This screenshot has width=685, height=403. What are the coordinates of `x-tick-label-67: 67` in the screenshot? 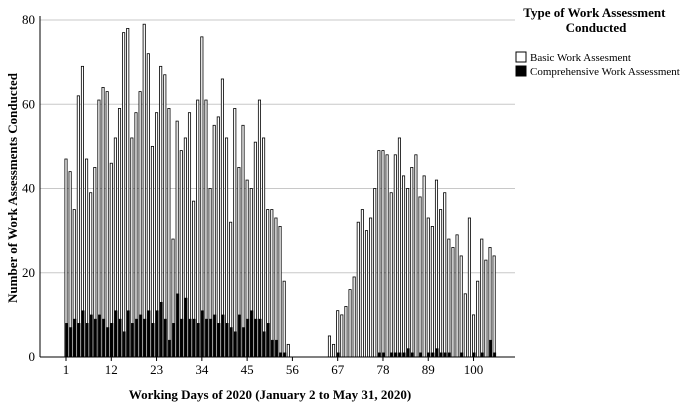 It's located at (338, 369).